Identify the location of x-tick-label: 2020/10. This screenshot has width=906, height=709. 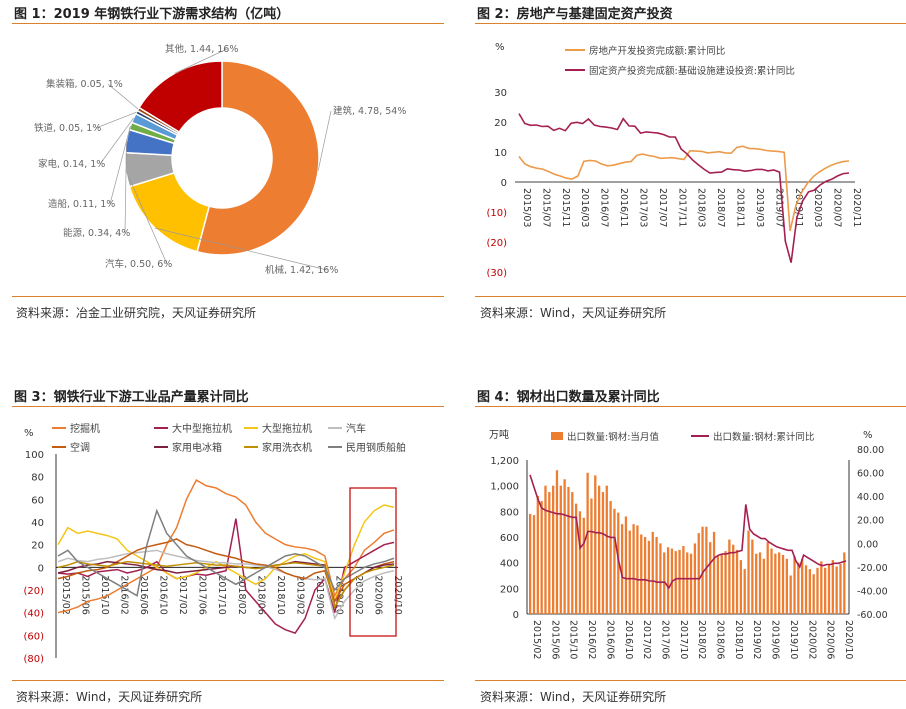
(848, 639).